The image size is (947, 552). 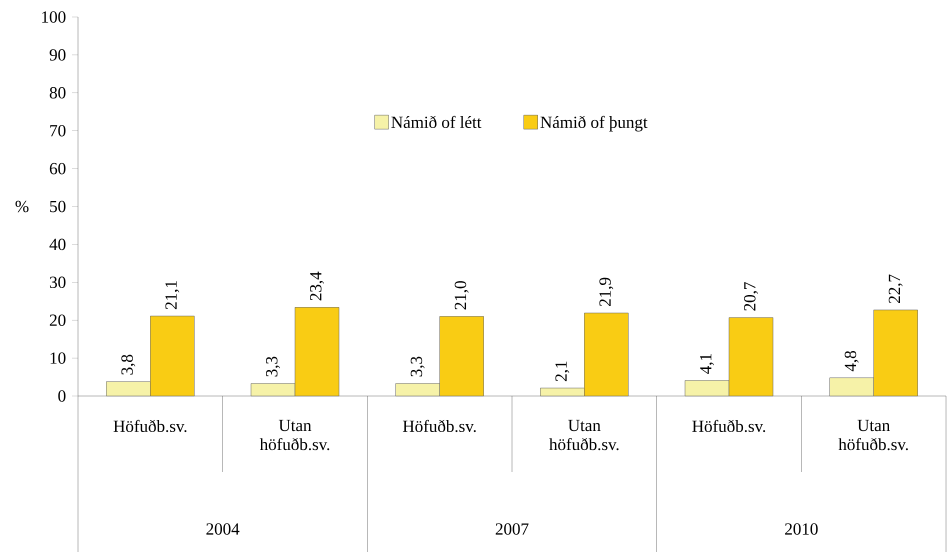 I want to click on data-label: 22,7, so click(x=895, y=289).